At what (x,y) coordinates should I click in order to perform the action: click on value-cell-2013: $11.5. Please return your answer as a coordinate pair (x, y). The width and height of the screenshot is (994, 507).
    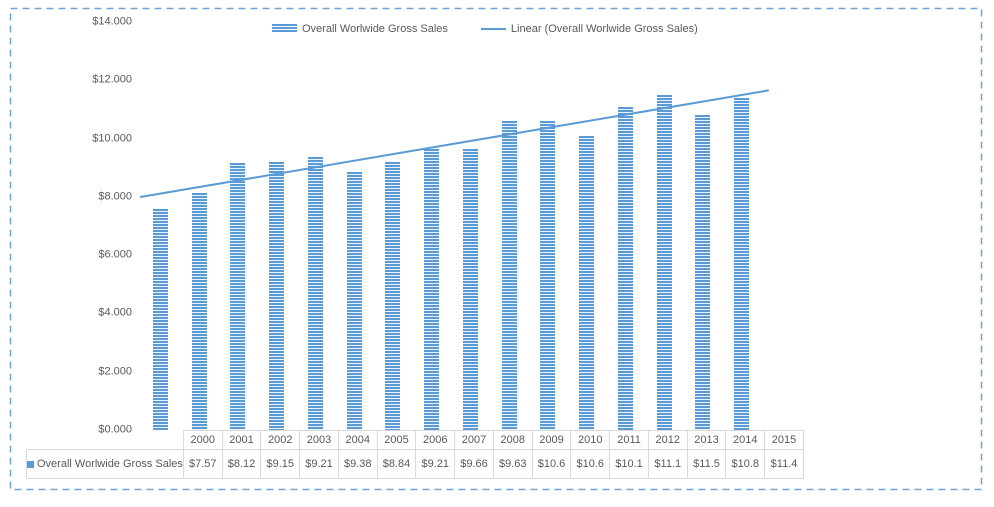
    Looking at the image, I should click on (706, 464).